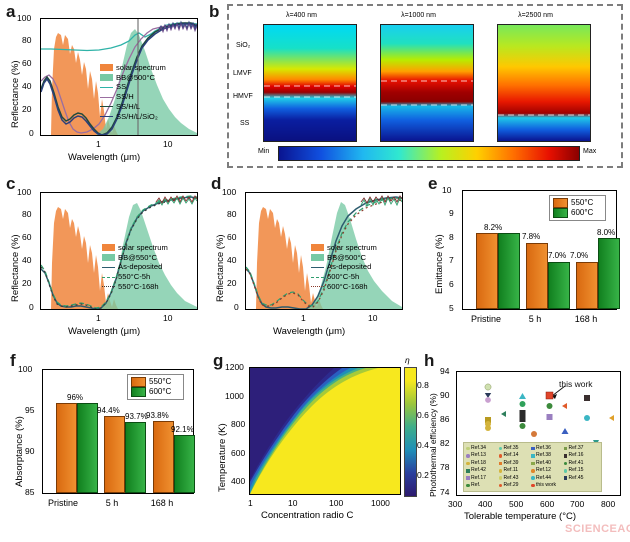  What do you see at coordinates (229, 192) in the screenshot?
I see `panel-d-ytick: 100` at bounding box center [229, 192].